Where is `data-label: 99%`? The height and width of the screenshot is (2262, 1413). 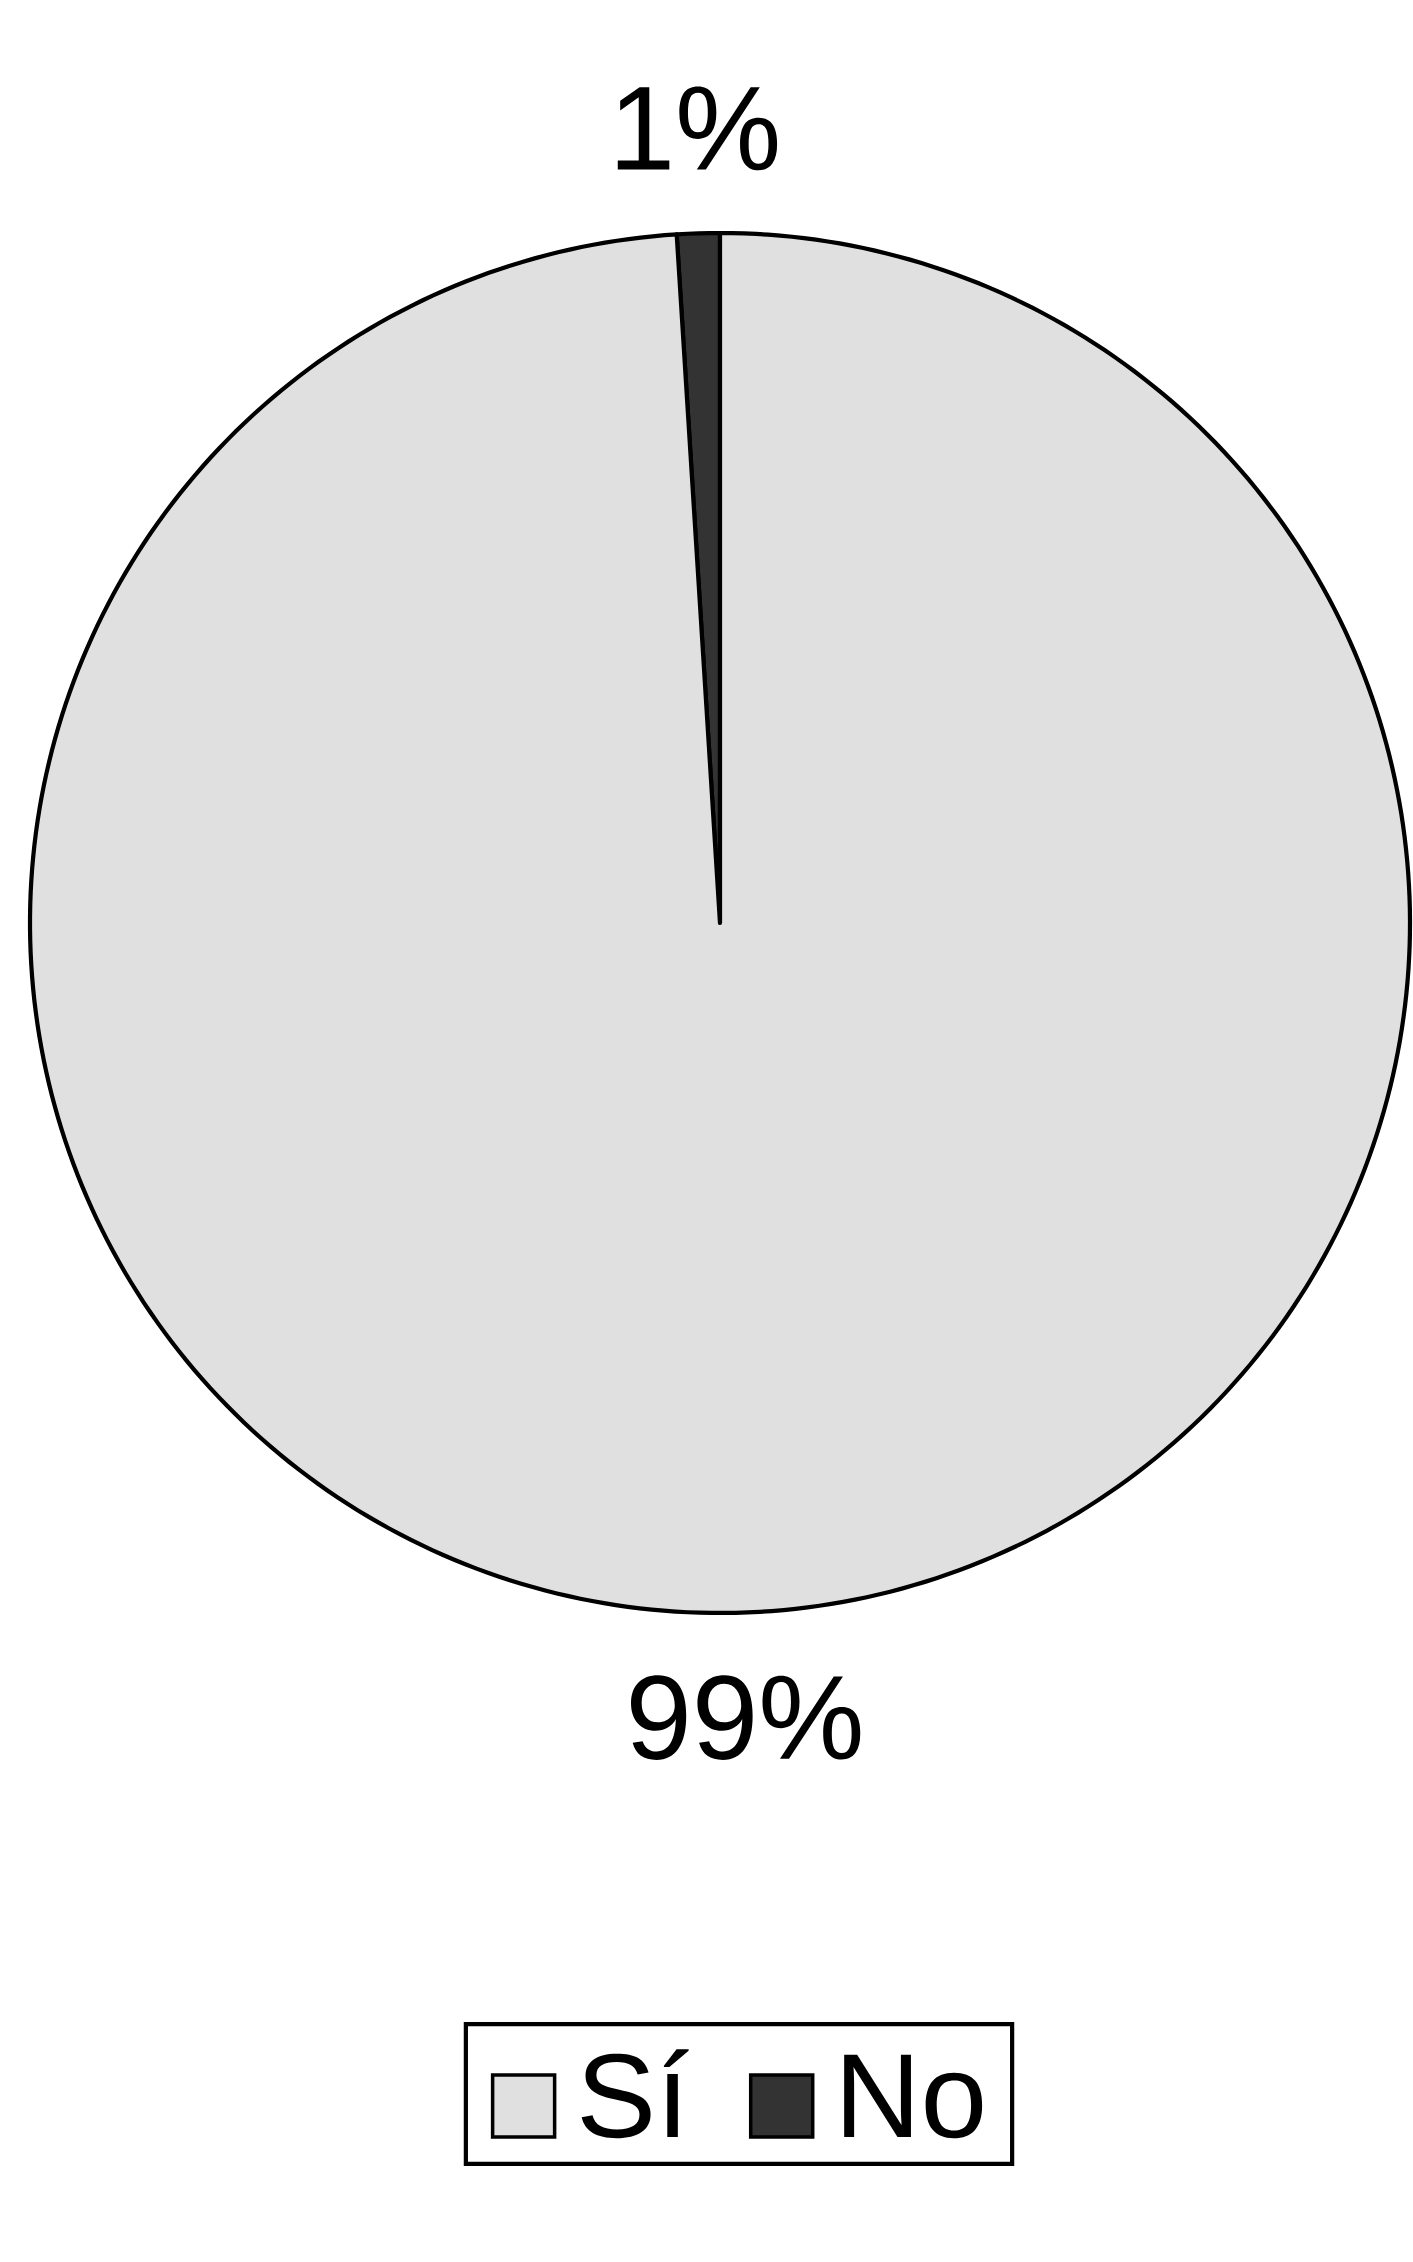 data-label: 99% is located at coordinates (746, 1717).